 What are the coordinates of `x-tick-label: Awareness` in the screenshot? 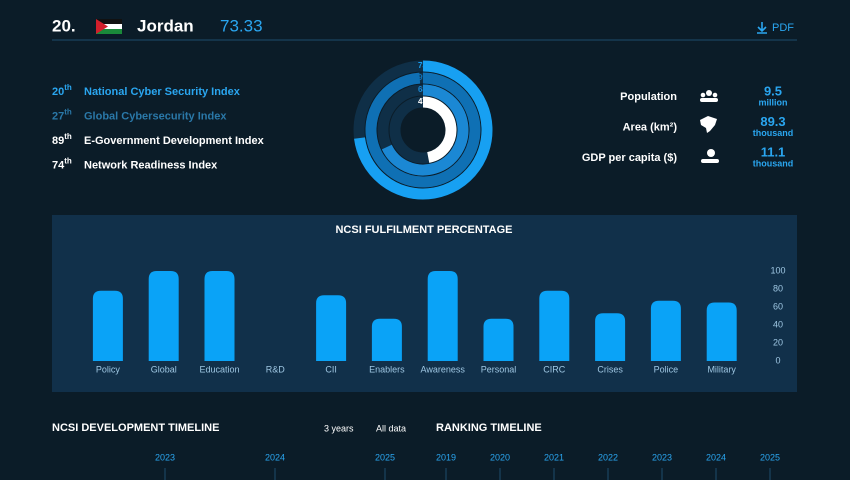 It's located at (443, 369).